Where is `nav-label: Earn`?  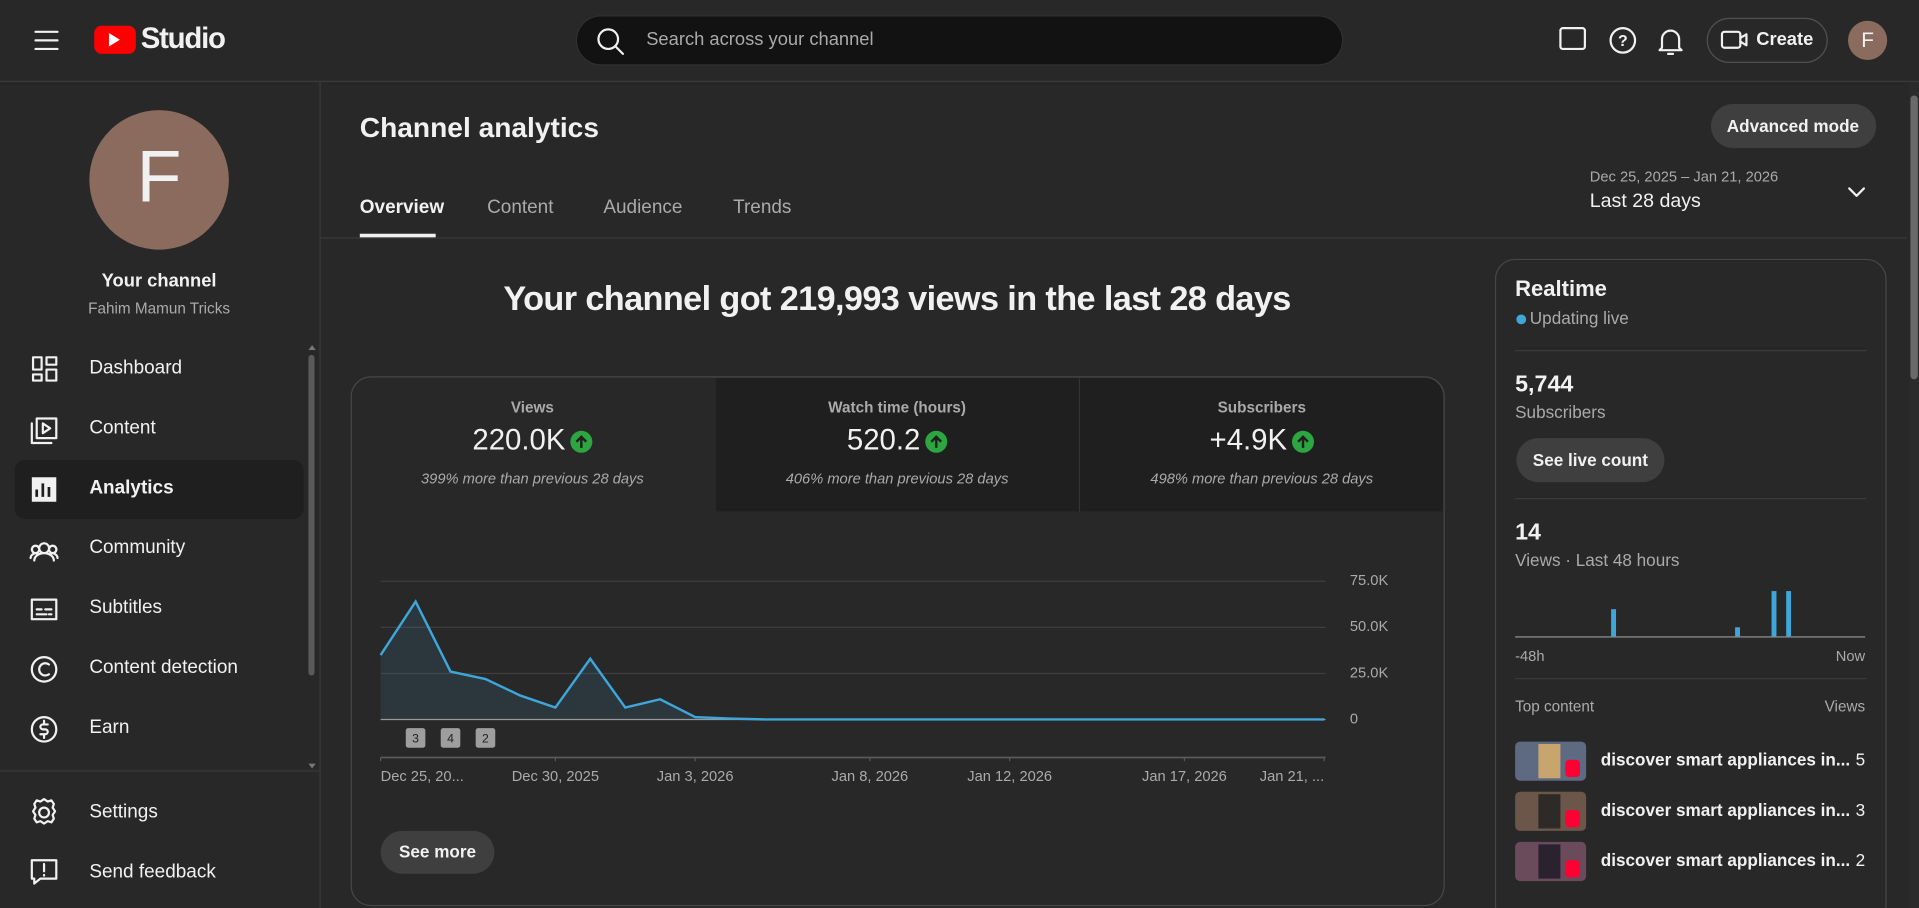 nav-label: Earn is located at coordinates (109, 727).